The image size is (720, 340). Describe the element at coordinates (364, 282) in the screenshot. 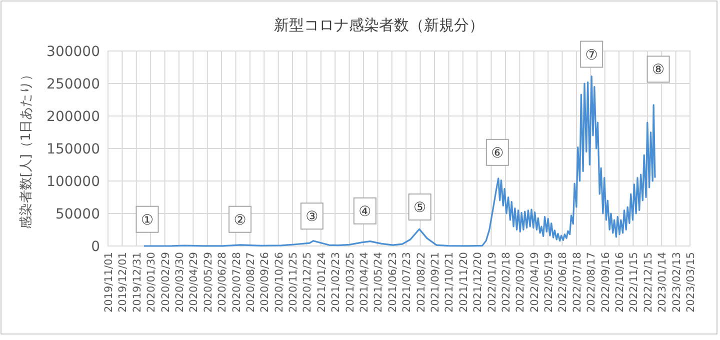

I see `x-tick-label: 2021/04/24` at that location.